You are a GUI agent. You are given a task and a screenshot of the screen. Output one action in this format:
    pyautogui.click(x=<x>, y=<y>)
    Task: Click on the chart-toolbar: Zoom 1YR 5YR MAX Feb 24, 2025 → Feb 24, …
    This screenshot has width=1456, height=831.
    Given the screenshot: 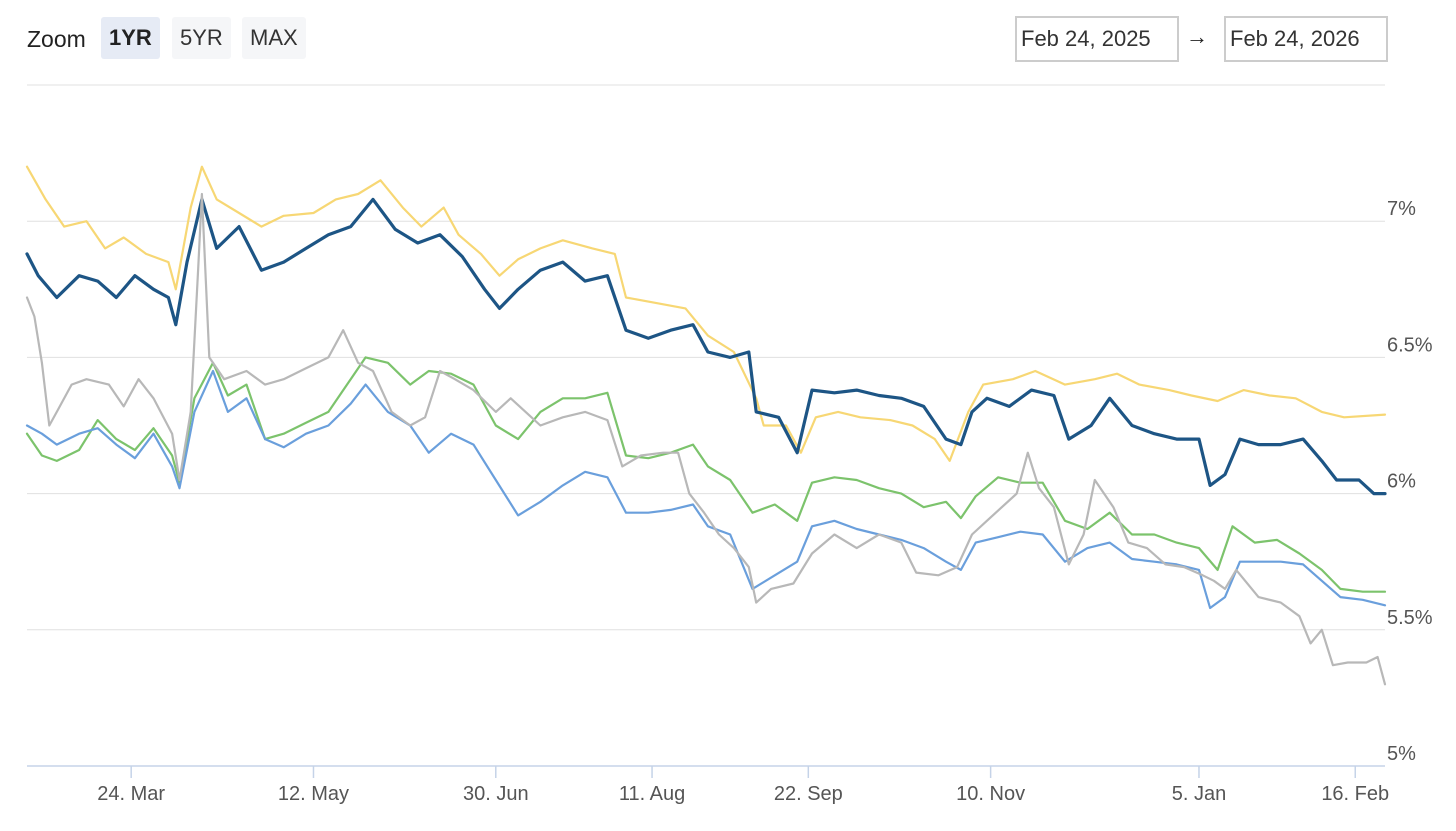 What is the action you would take?
    pyautogui.click(x=728, y=40)
    